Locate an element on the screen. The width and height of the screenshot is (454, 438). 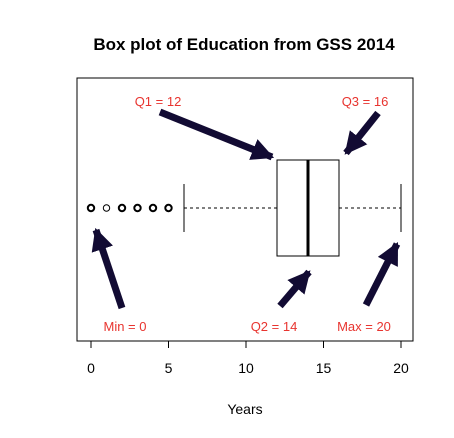
x-tick-label-5: 5 is located at coordinates (169, 368).